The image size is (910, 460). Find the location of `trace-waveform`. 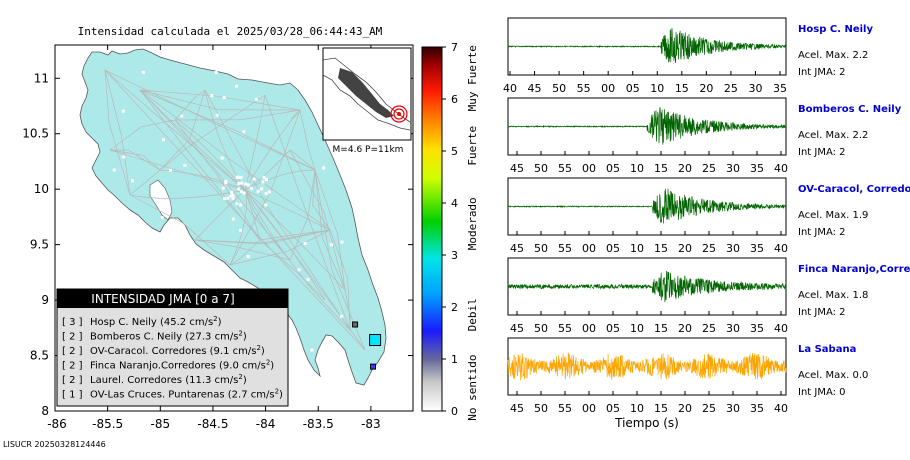

trace-waveform is located at coordinates (647, 126).